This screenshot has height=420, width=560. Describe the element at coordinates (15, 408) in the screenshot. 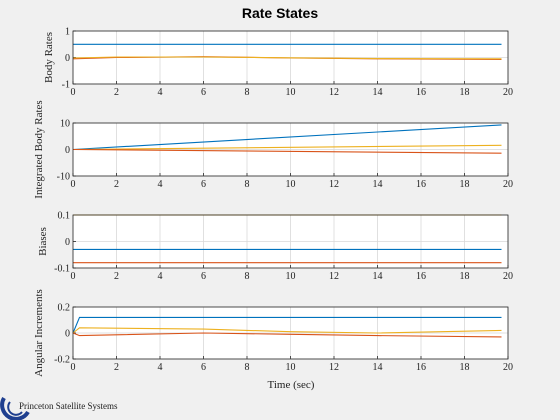

I see `logo-mark-icon` at that location.